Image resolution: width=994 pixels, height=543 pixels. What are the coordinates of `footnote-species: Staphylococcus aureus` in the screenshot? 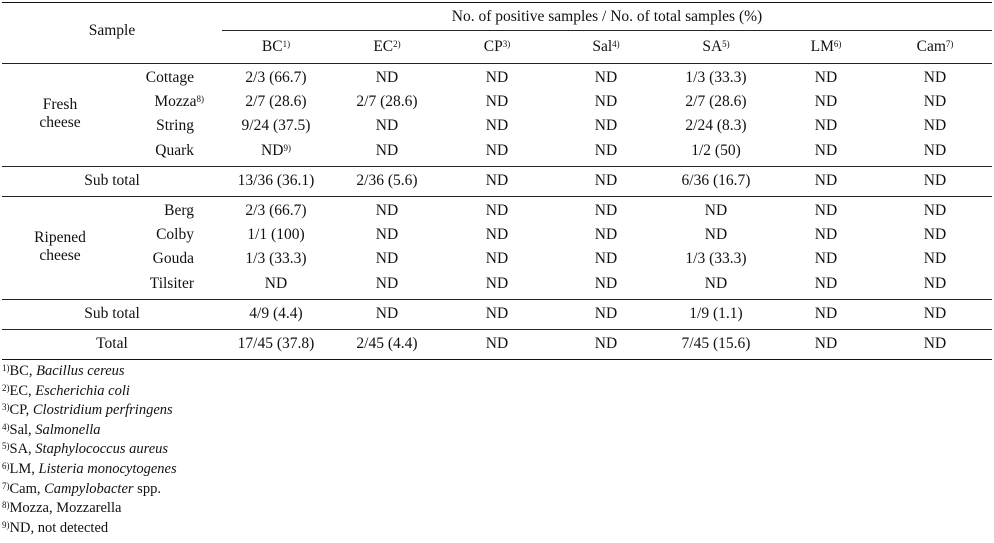 It's located at (102, 449).